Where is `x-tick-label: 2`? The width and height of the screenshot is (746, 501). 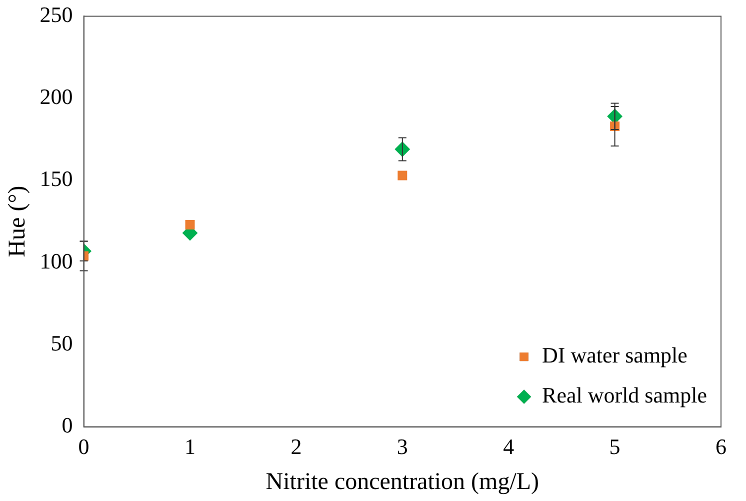 x-tick-label: 2 is located at coordinates (296, 446).